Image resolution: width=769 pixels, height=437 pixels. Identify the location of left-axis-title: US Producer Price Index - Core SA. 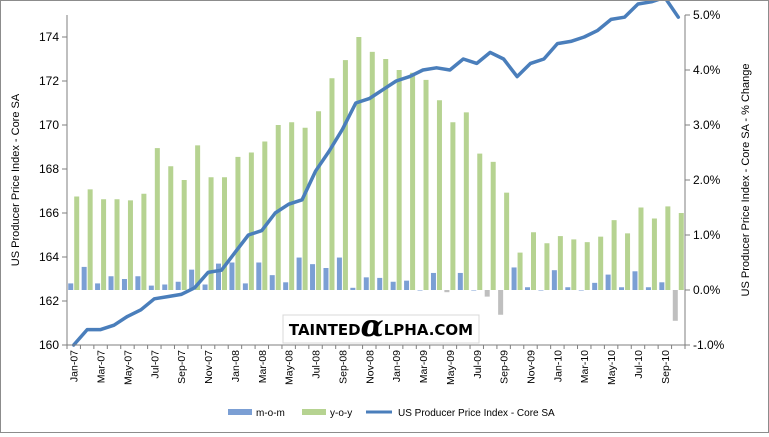
(16, 179).